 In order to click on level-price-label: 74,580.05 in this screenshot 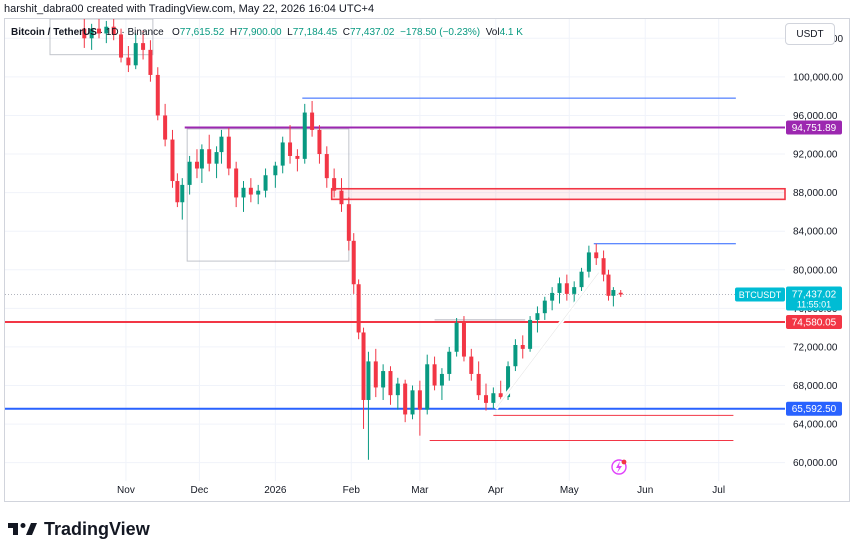, I will do `click(814, 323)`.